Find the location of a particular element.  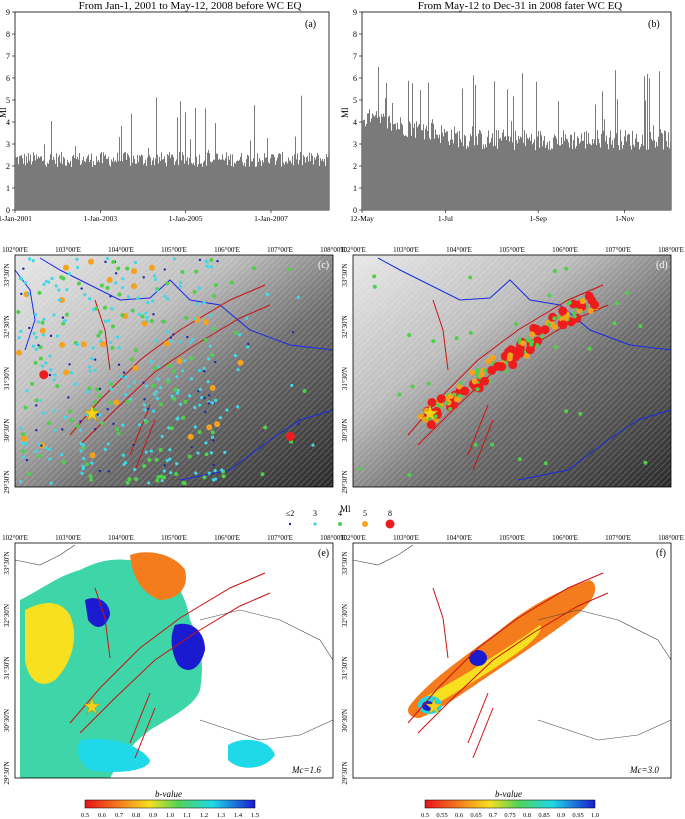

colorbar-tick-label: 1.0 is located at coordinates (595, 815).